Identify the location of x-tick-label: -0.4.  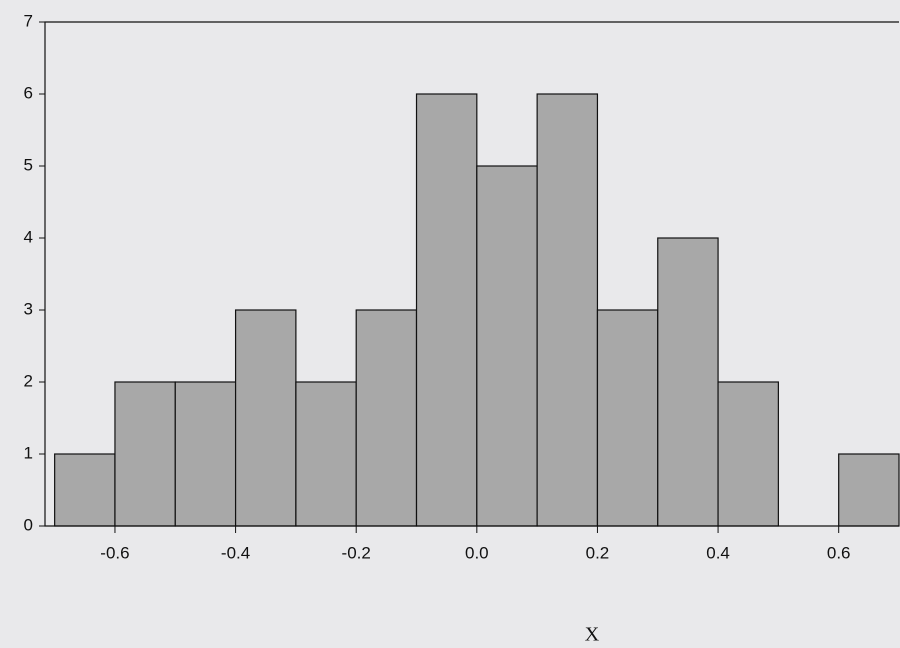
(235, 552).